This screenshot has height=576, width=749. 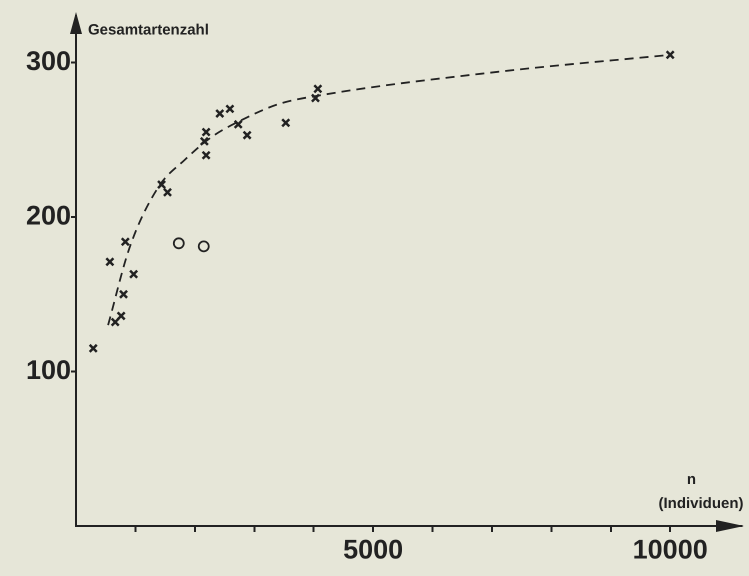 I want to click on x-tick-label: 10000, so click(x=670, y=549).